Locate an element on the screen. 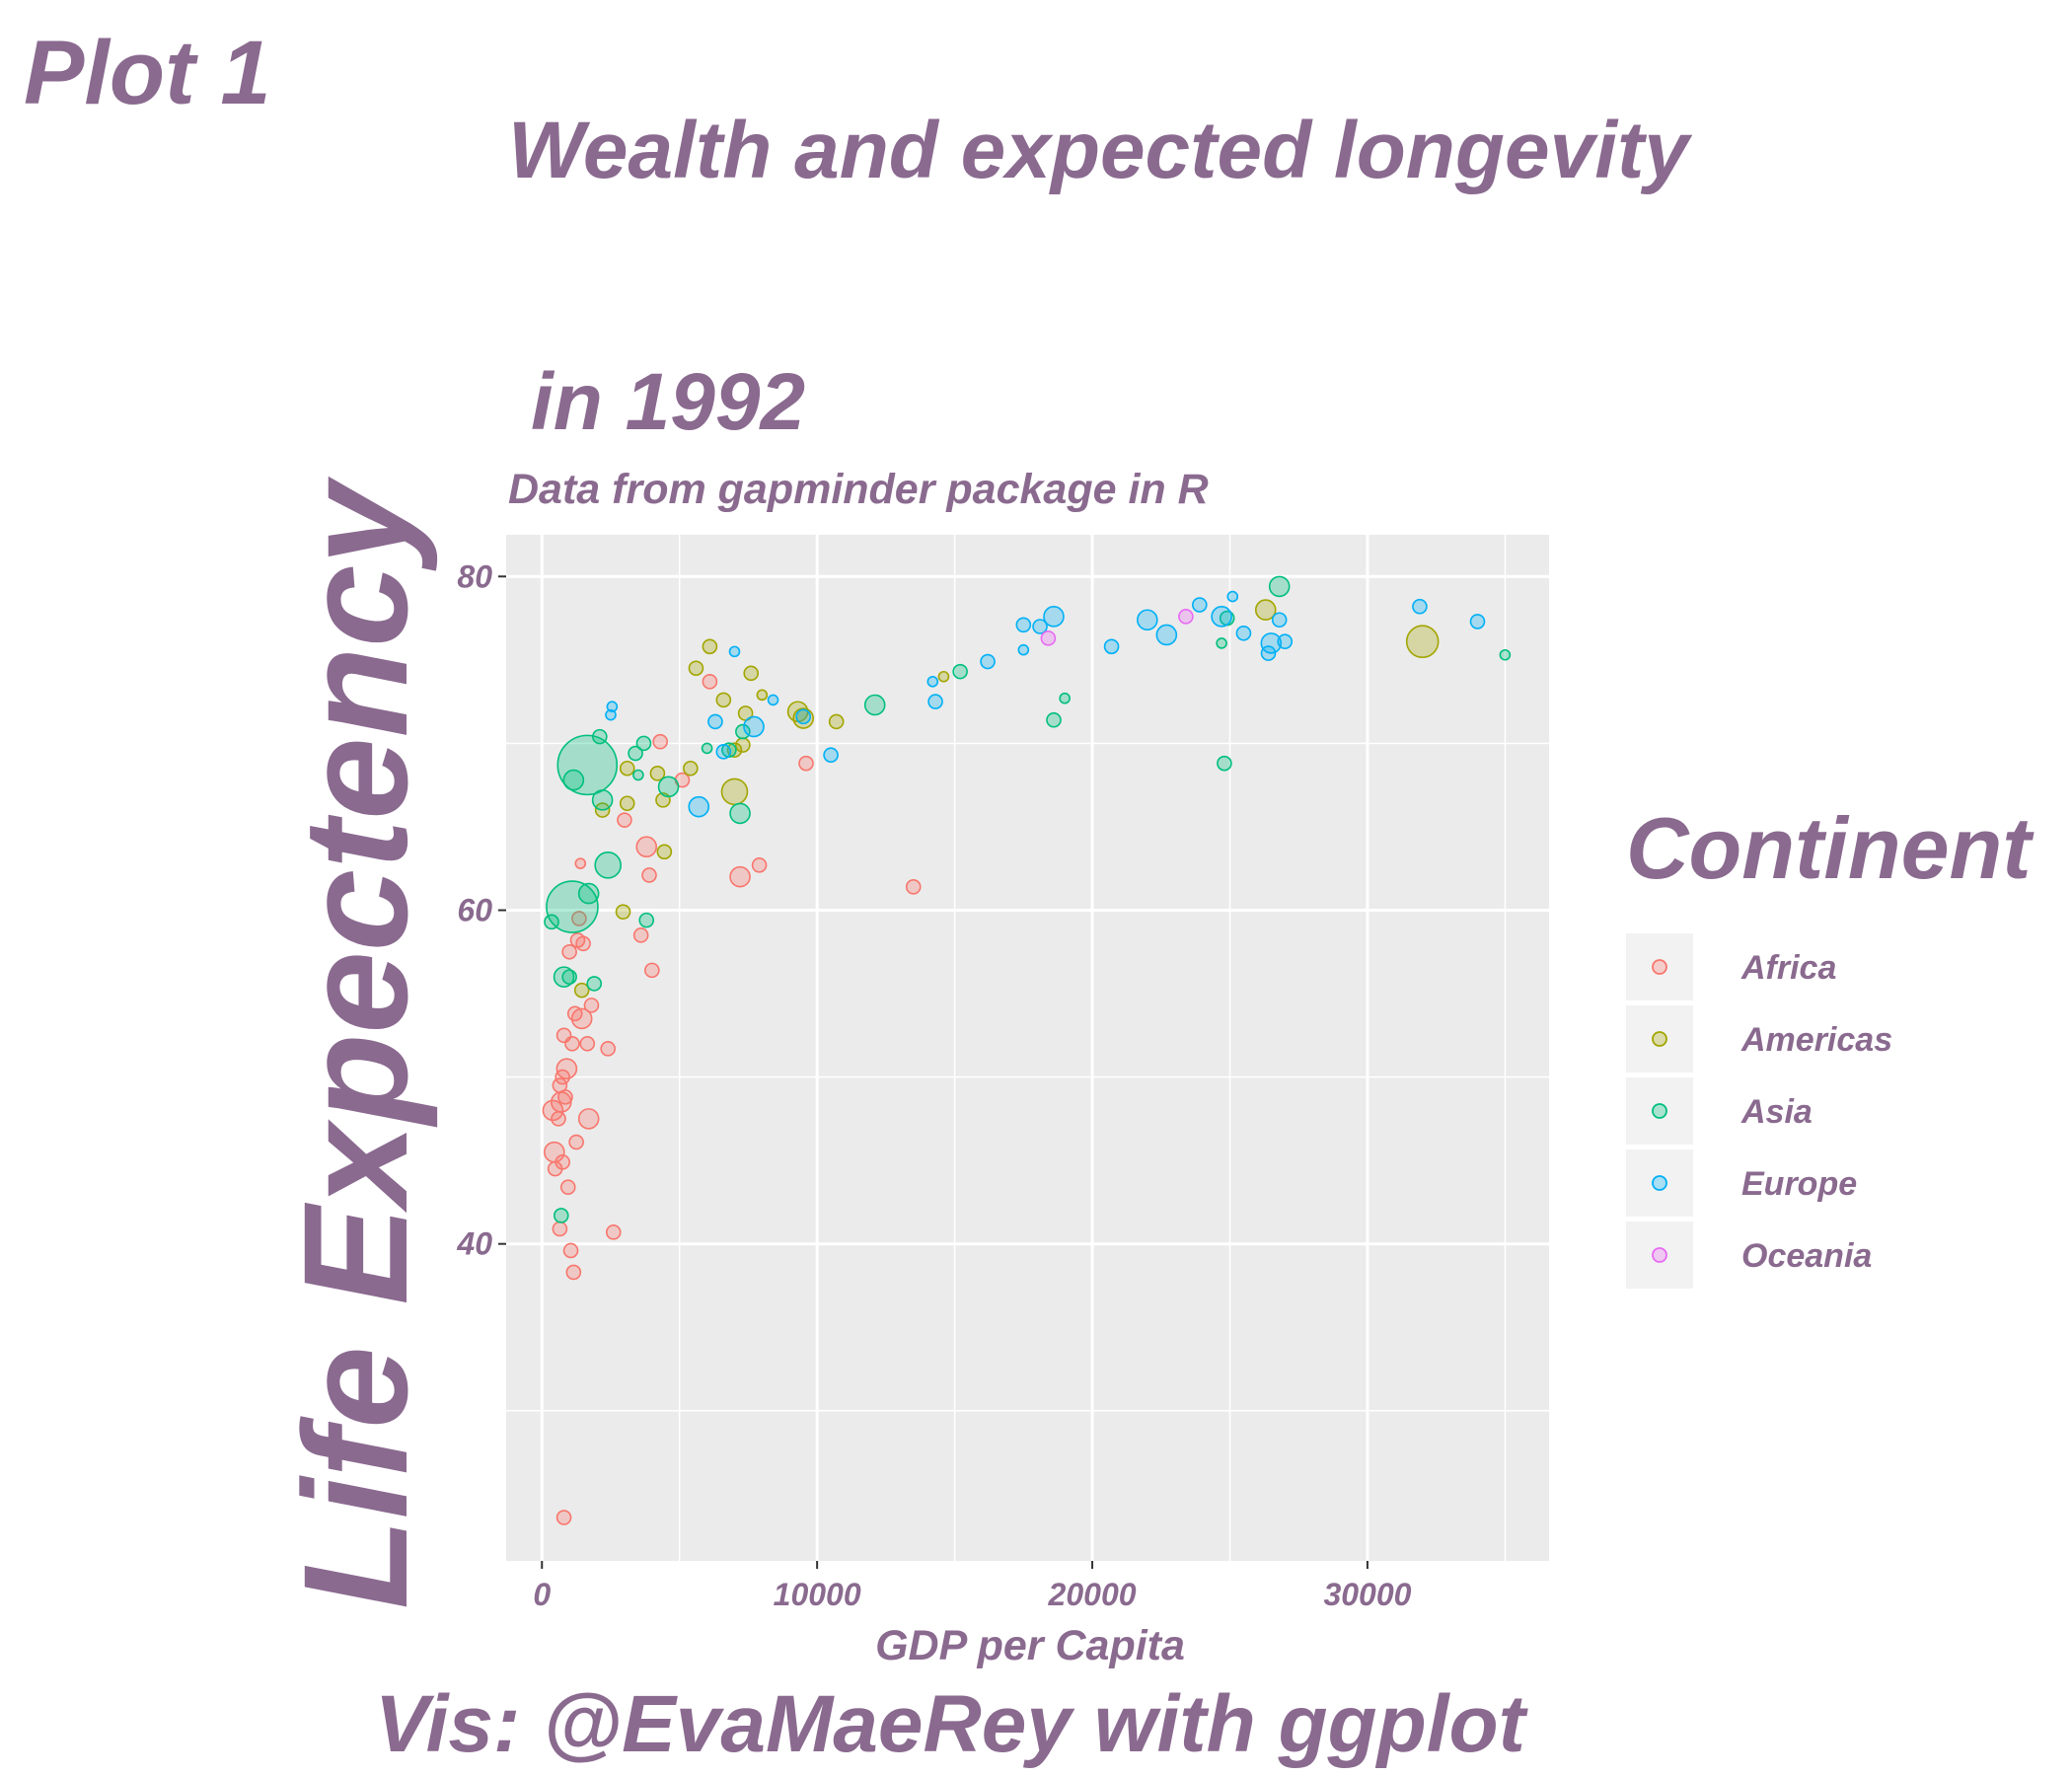  y-tick-label: 40 is located at coordinates (474, 1244).